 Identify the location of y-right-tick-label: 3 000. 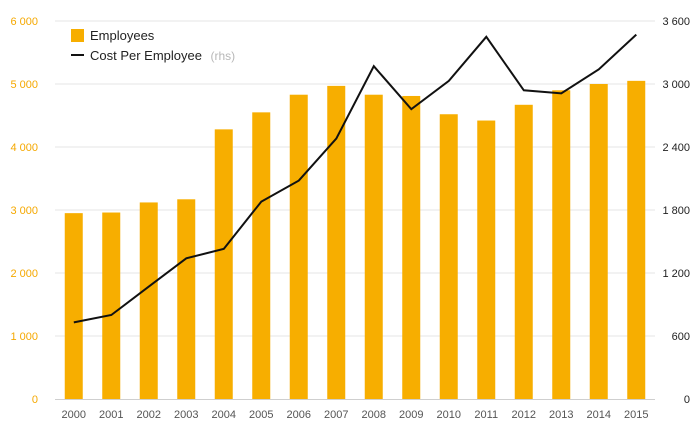
(676, 85).